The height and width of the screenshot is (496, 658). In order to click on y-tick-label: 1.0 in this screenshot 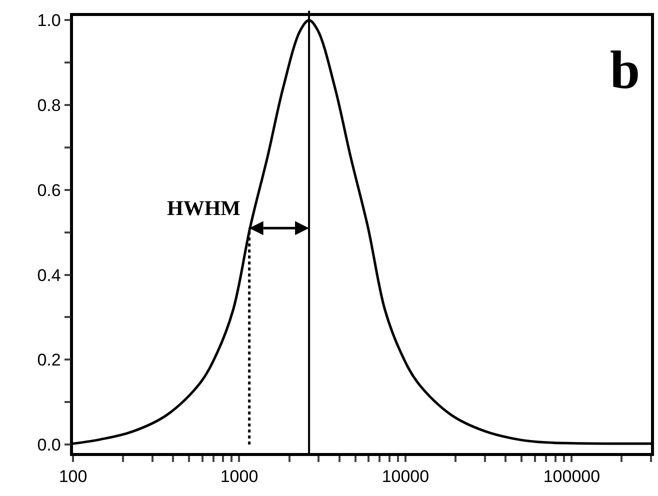, I will do `click(49, 20)`.